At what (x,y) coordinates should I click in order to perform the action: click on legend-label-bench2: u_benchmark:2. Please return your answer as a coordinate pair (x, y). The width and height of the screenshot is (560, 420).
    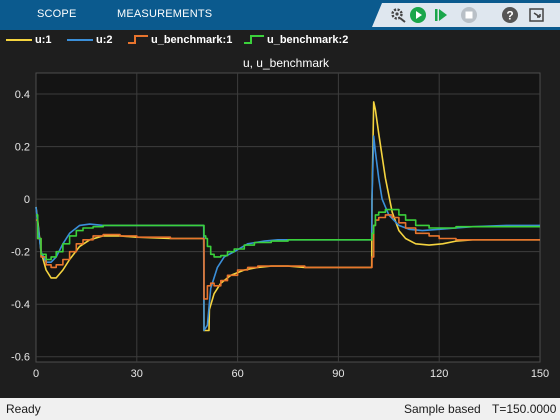
    Looking at the image, I should click on (308, 40).